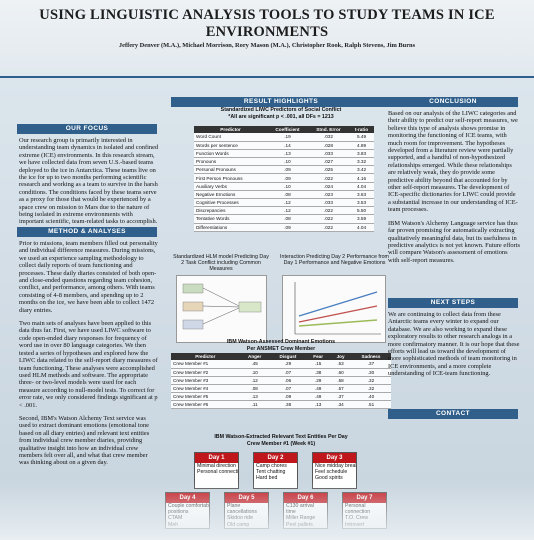 This screenshot has width=534, height=540. I want to click on table2-emotion-cell: .11, so click(254, 405).